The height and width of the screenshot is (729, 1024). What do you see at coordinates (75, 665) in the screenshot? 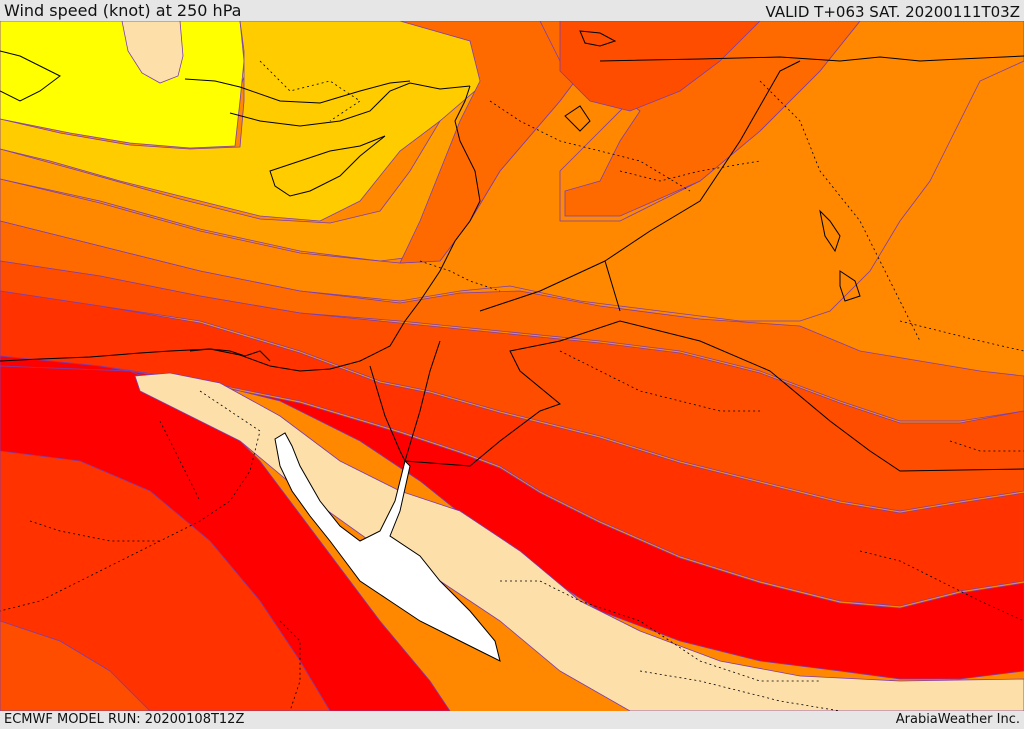
I see `wind-band-red-orange-sw` at bounding box center [75, 665].